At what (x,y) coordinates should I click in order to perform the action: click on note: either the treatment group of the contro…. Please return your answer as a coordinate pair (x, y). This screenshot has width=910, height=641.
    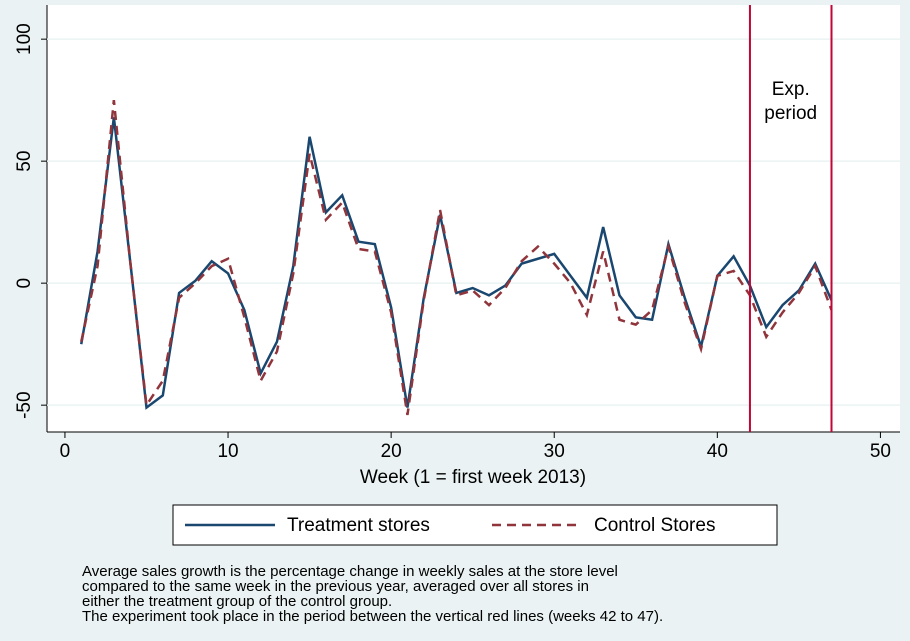
    Looking at the image, I should click on (237, 601).